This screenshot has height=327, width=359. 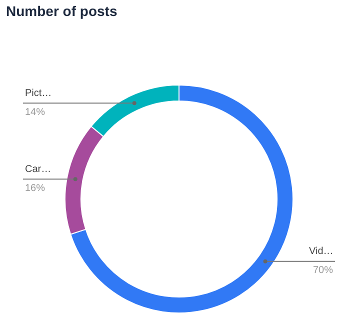 What do you see at coordinates (62, 10) in the screenshot?
I see `chart-title: Number of posts` at bounding box center [62, 10].